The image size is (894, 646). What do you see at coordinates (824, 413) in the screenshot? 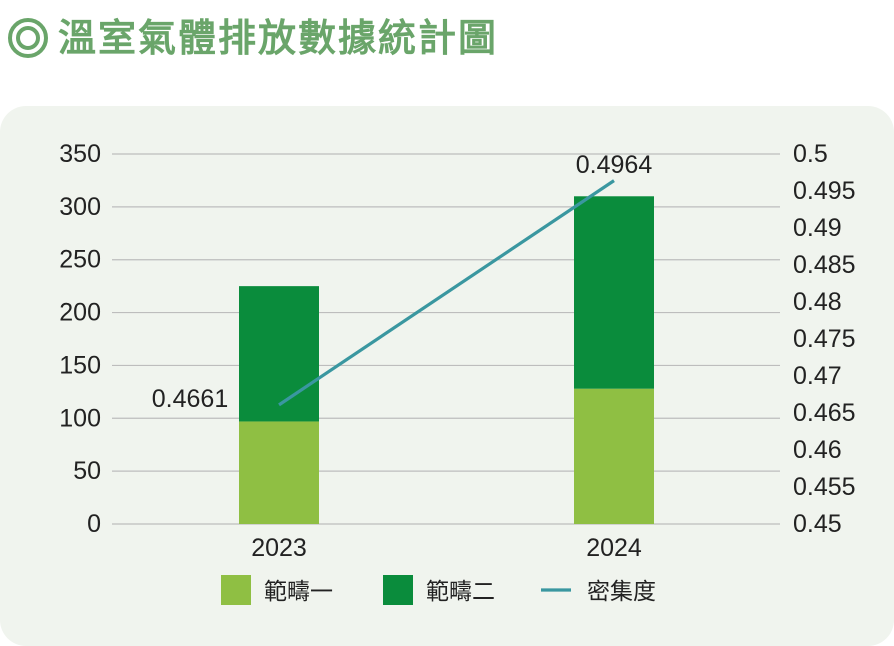
I see `y-right-tick-label: 0.465` at bounding box center [824, 413].